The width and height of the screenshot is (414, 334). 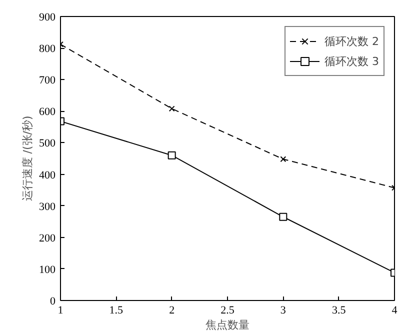 What do you see at coordinates (351, 41) in the screenshot?
I see `legend-label: 循环次数 2` at bounding box center [351, 41].